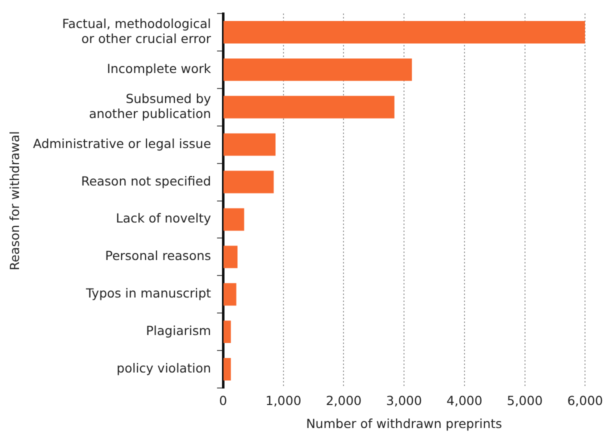  Describe the element at coordinates (283, 400) in the screenshot. I see `x-tick-label: 1,000` at that location.